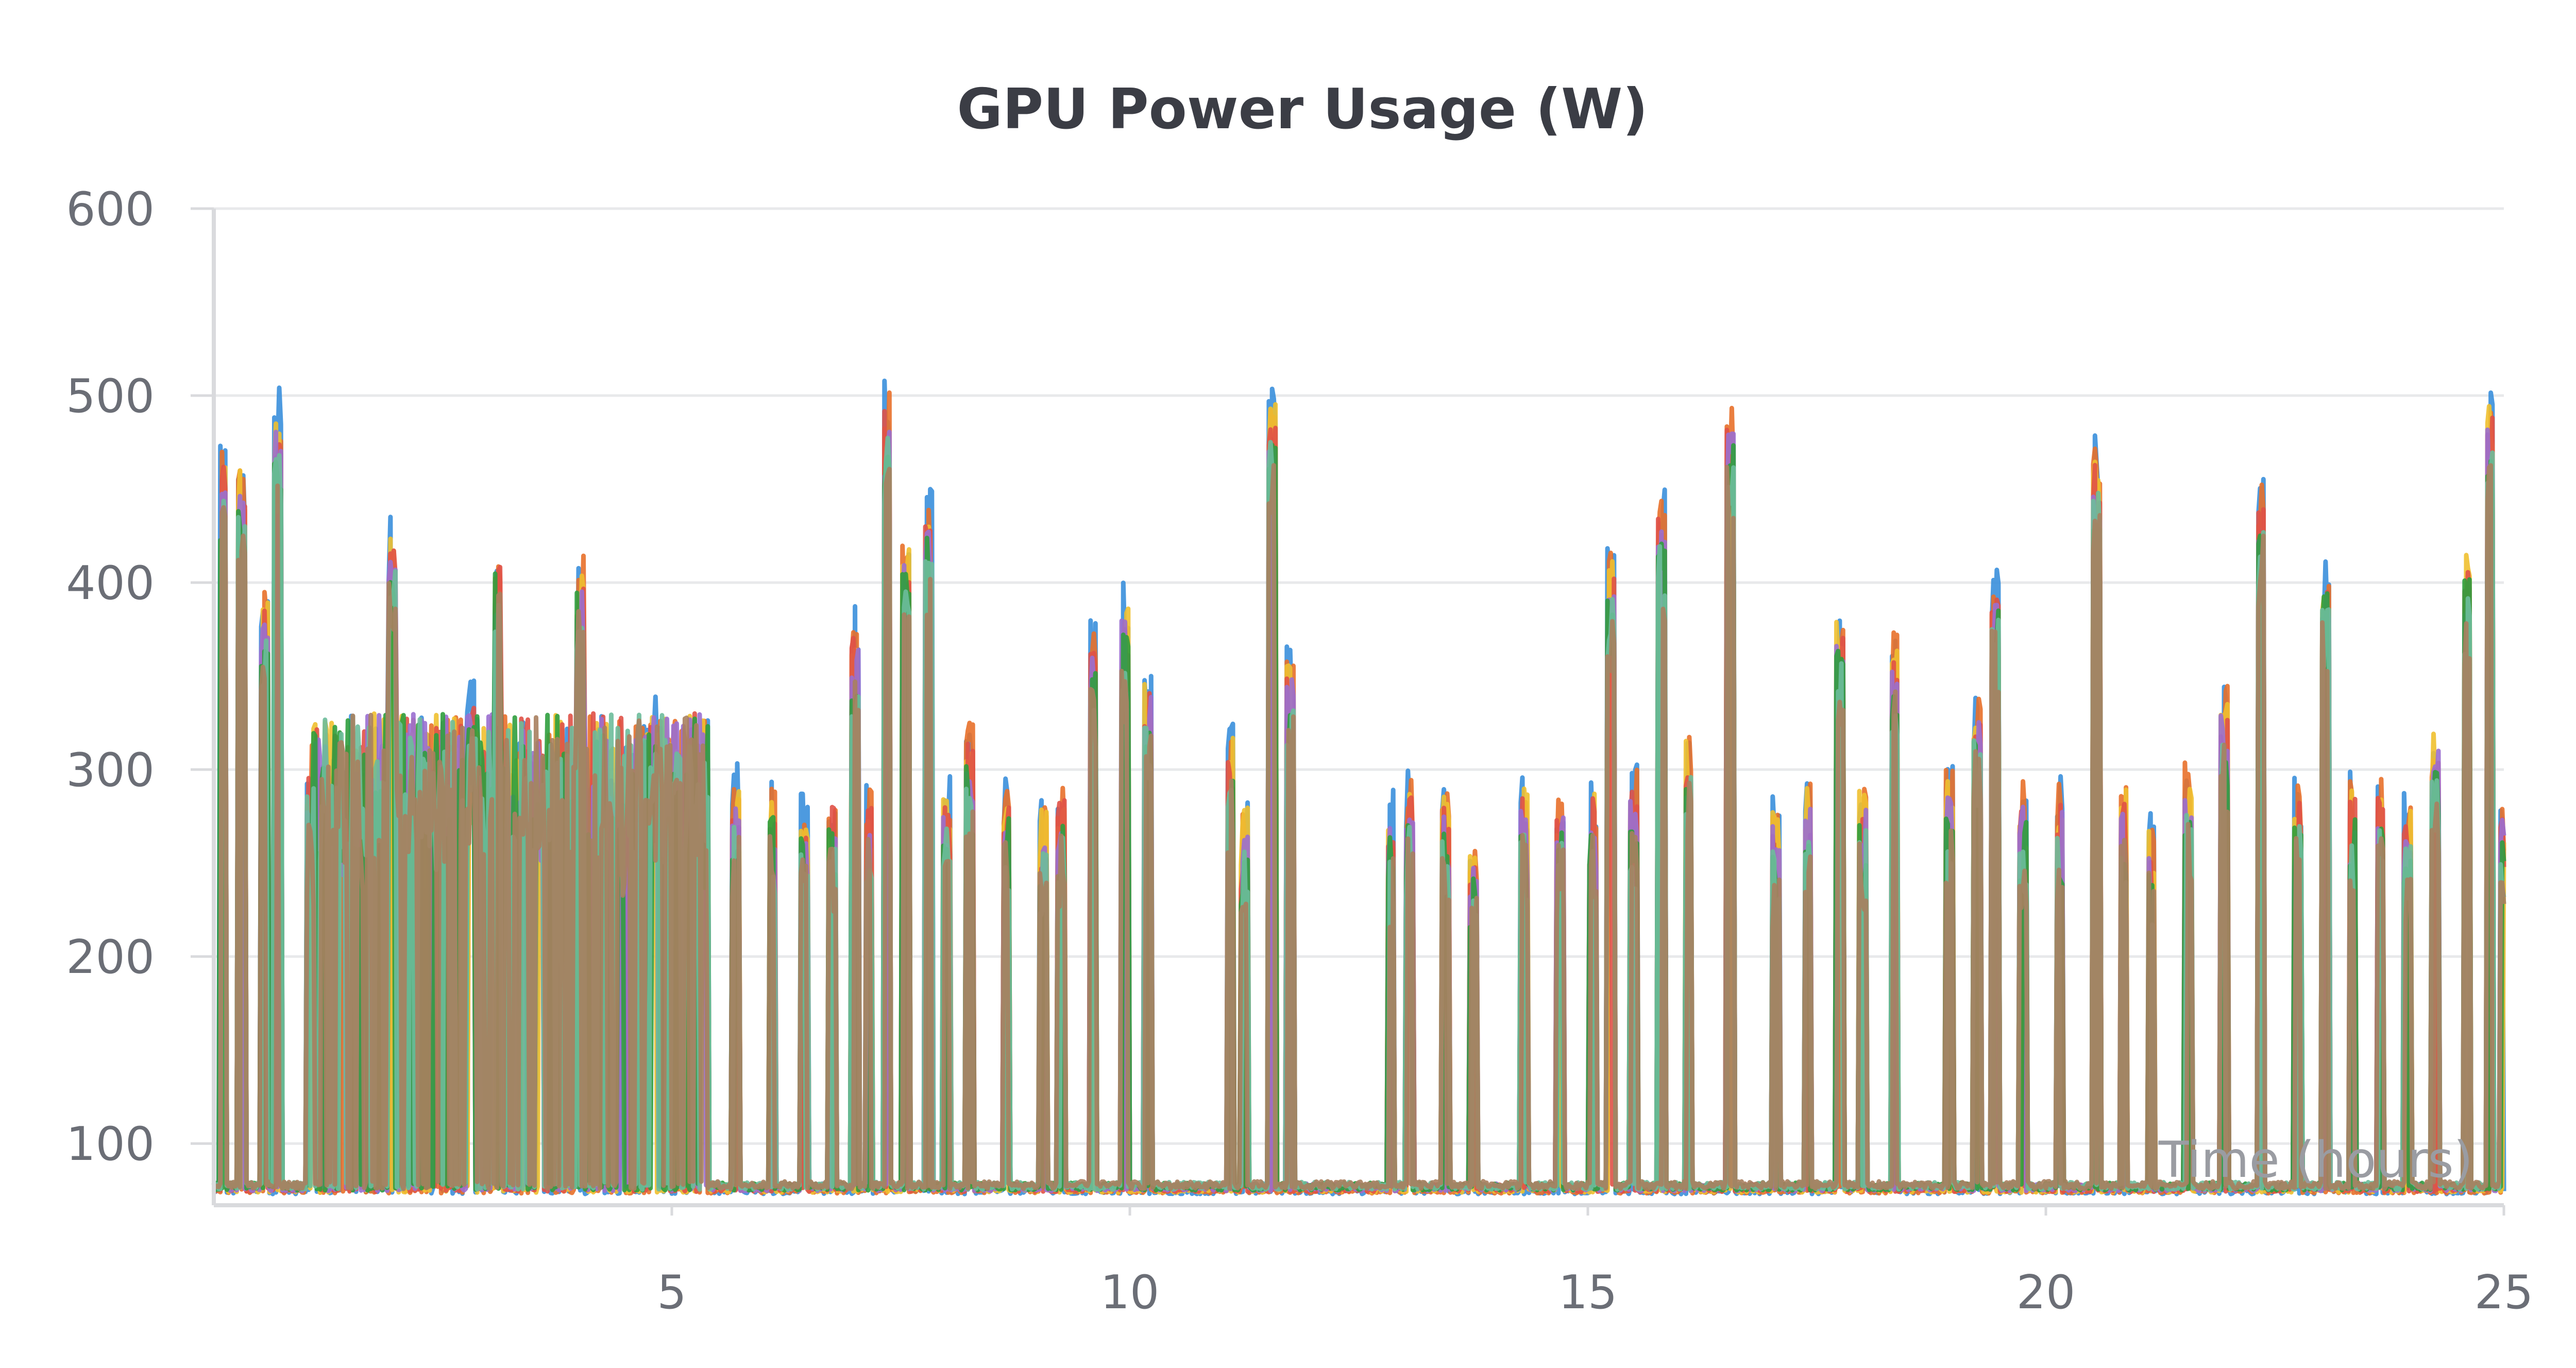  Describe the element at coordinates (111, 1144) in the screenshot. I see `y-tick-label: 100` at that location.